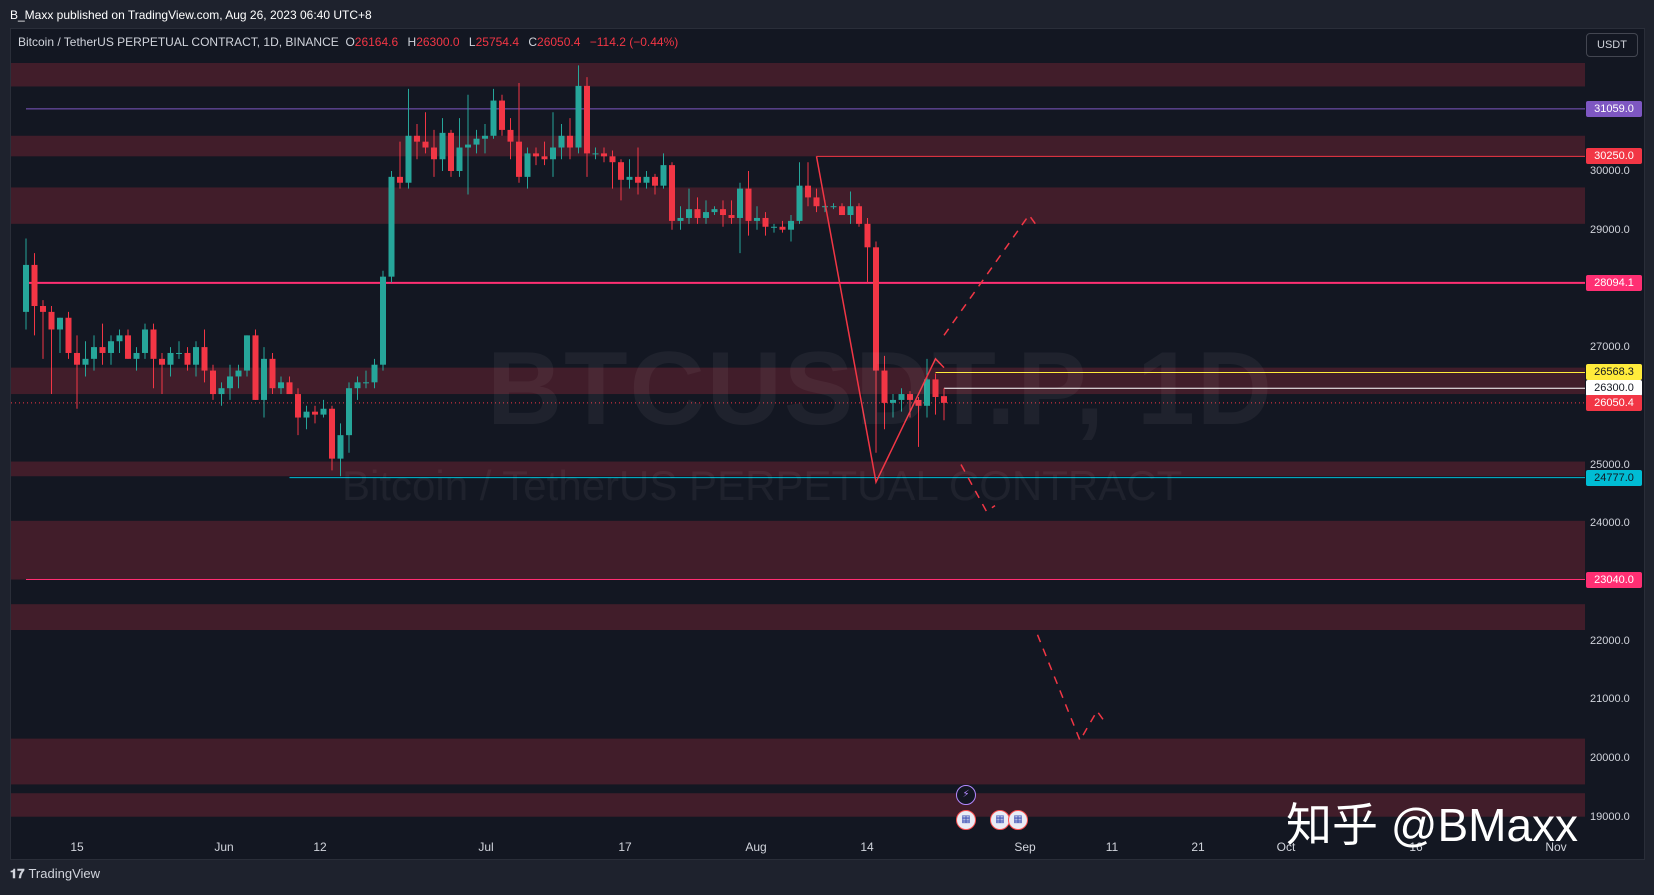 The image size is (1654, 895). What do you see at coordinates (1614, 477) in the screenshot?
I see `price-tag: 24777.0` at bounding box center [1614, 477].